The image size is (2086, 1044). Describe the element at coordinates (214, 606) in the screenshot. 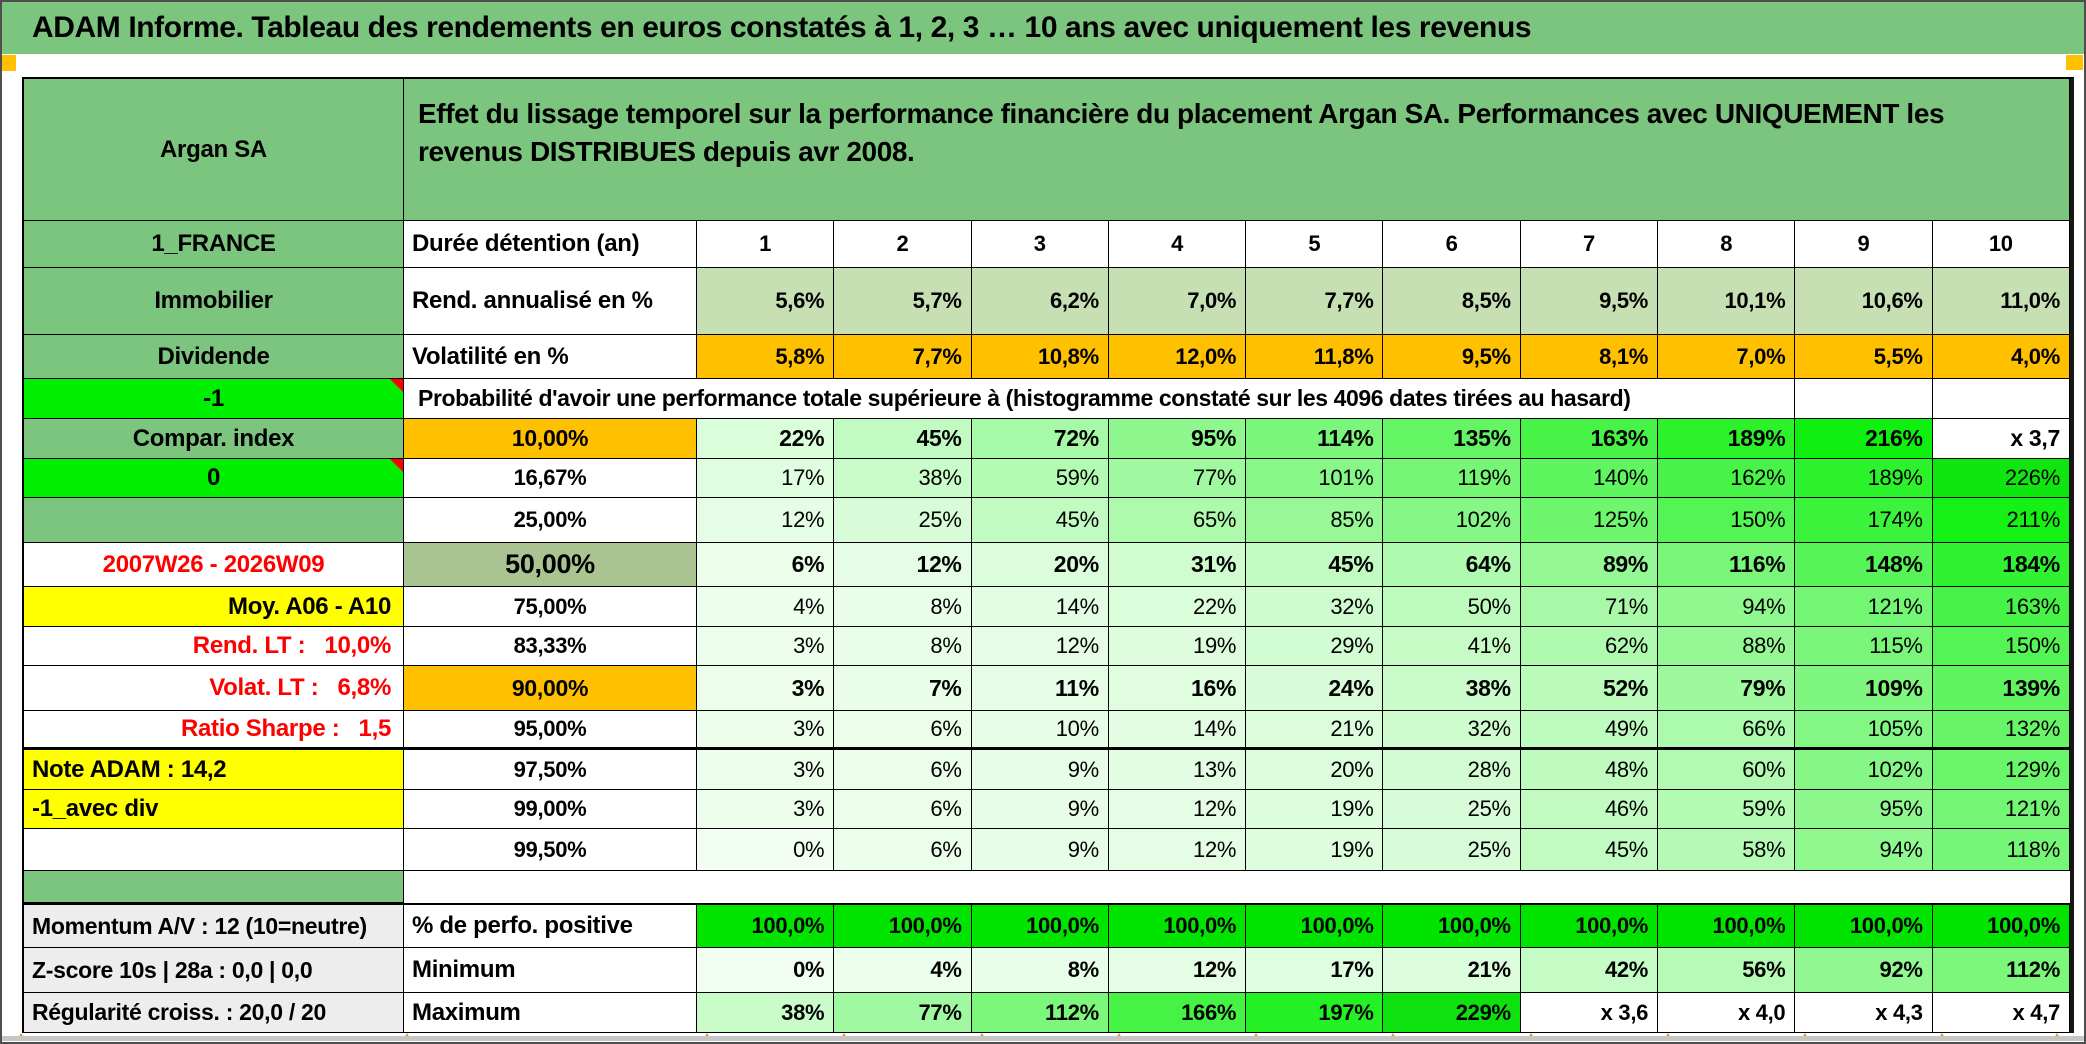

I see `row-label-cell: Moy. A06 - A10` at that location.